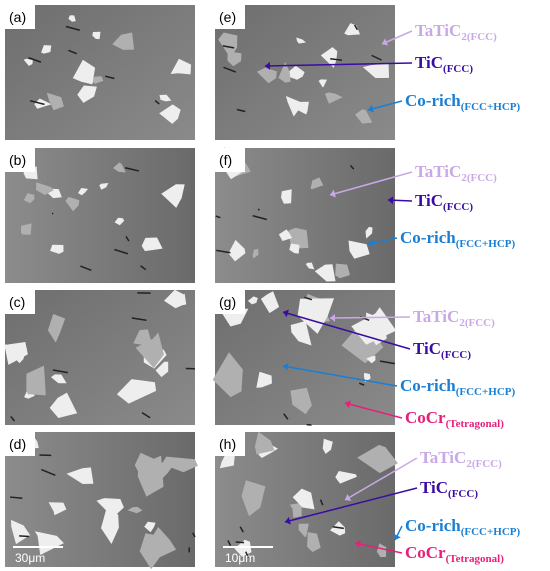 This screenshot has width=550, height=571. I want to click on panel-label: (a), so click(17, 17).